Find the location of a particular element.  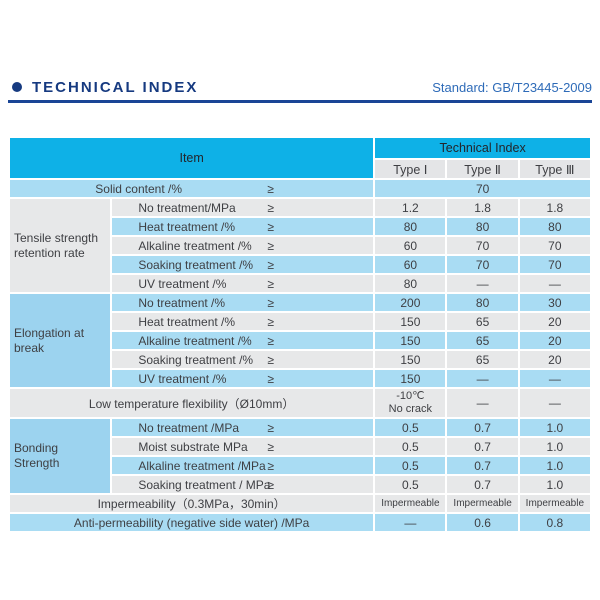

table-row: UV treatment /% ≥ 150 — — is located at coordinates (300, 378).